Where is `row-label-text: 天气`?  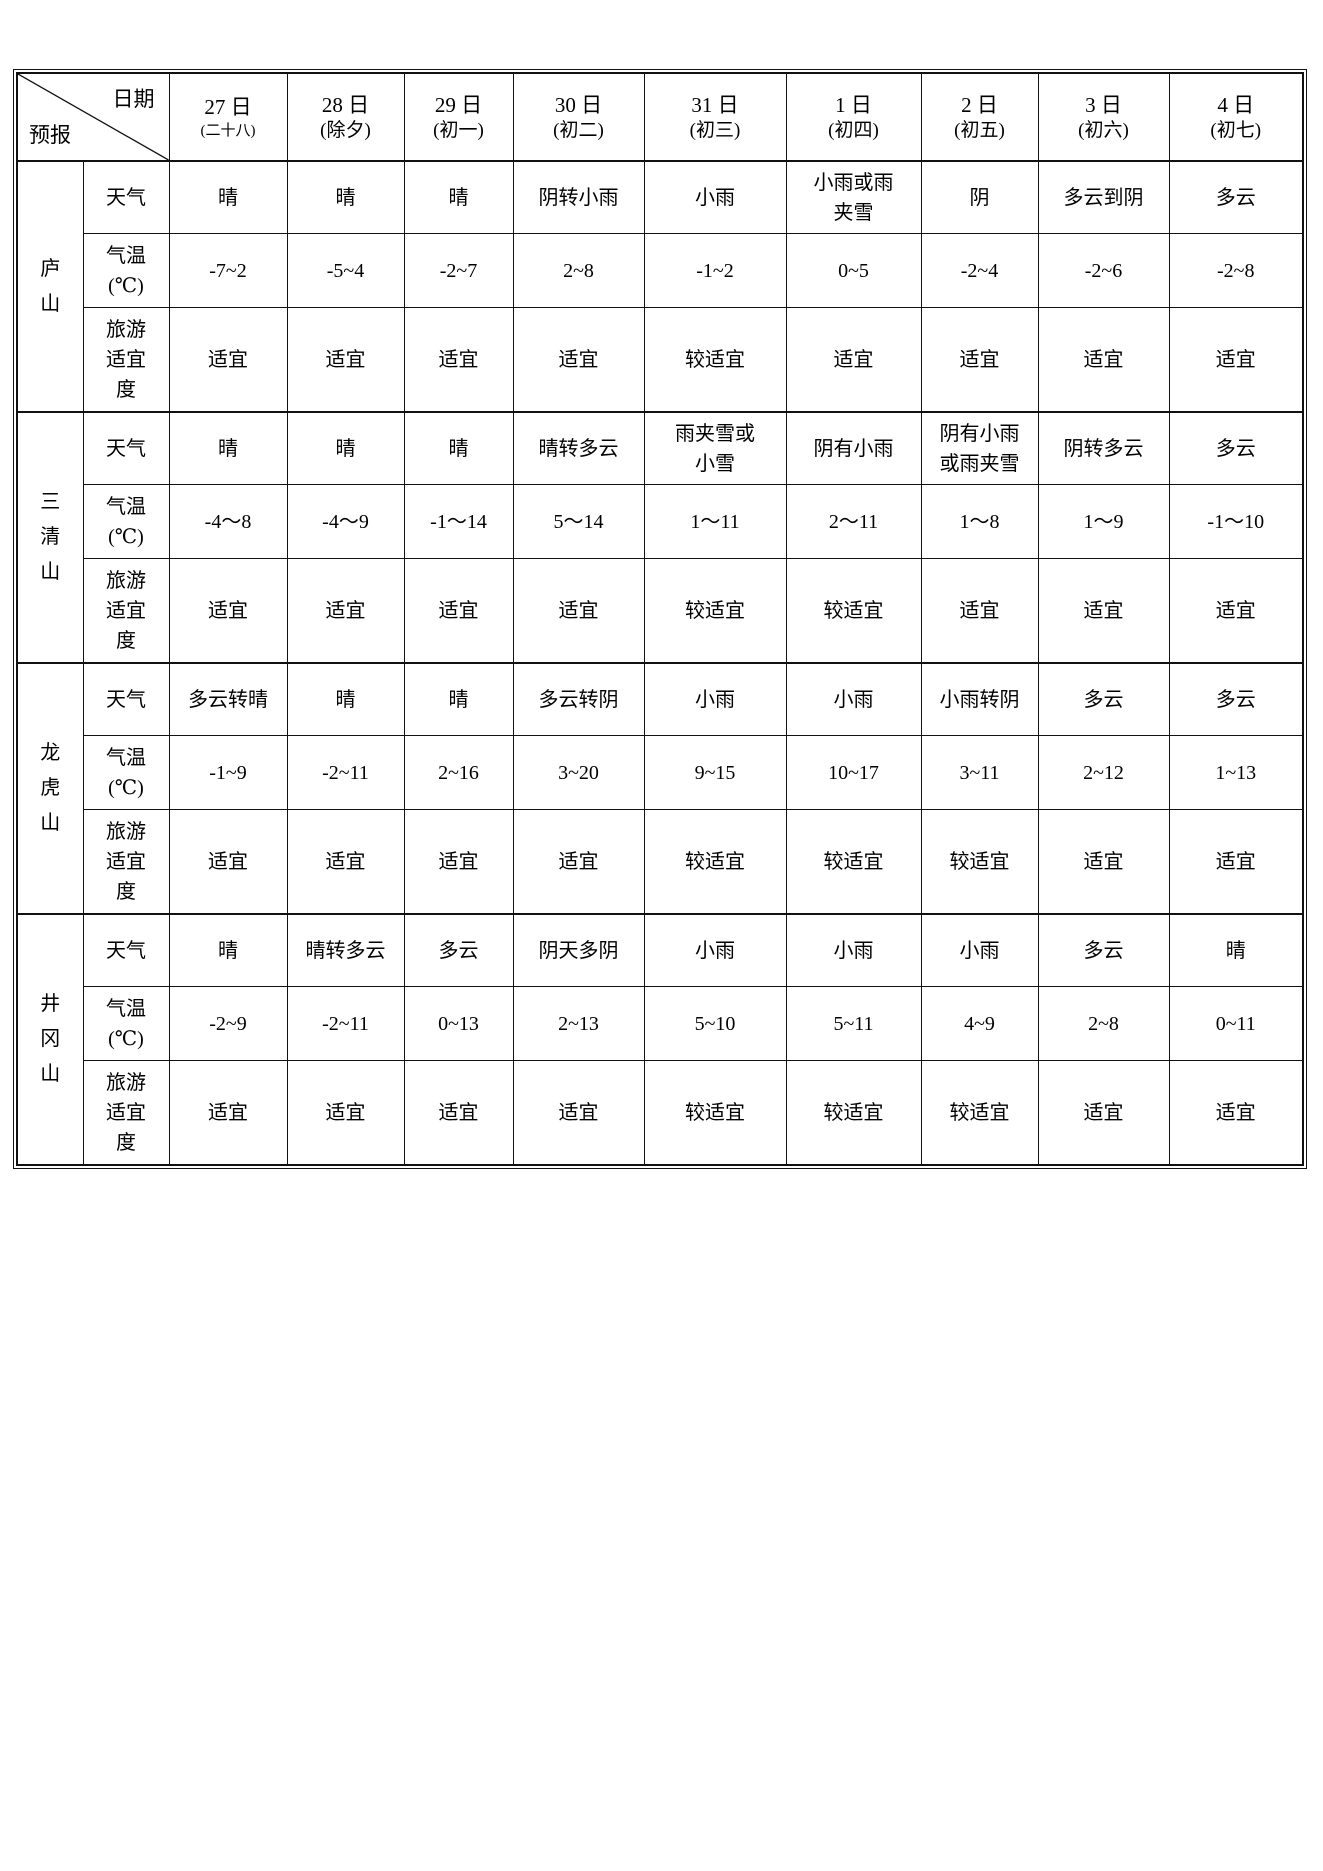
row-label-text: 天气 is located at coordinates (126, 197).